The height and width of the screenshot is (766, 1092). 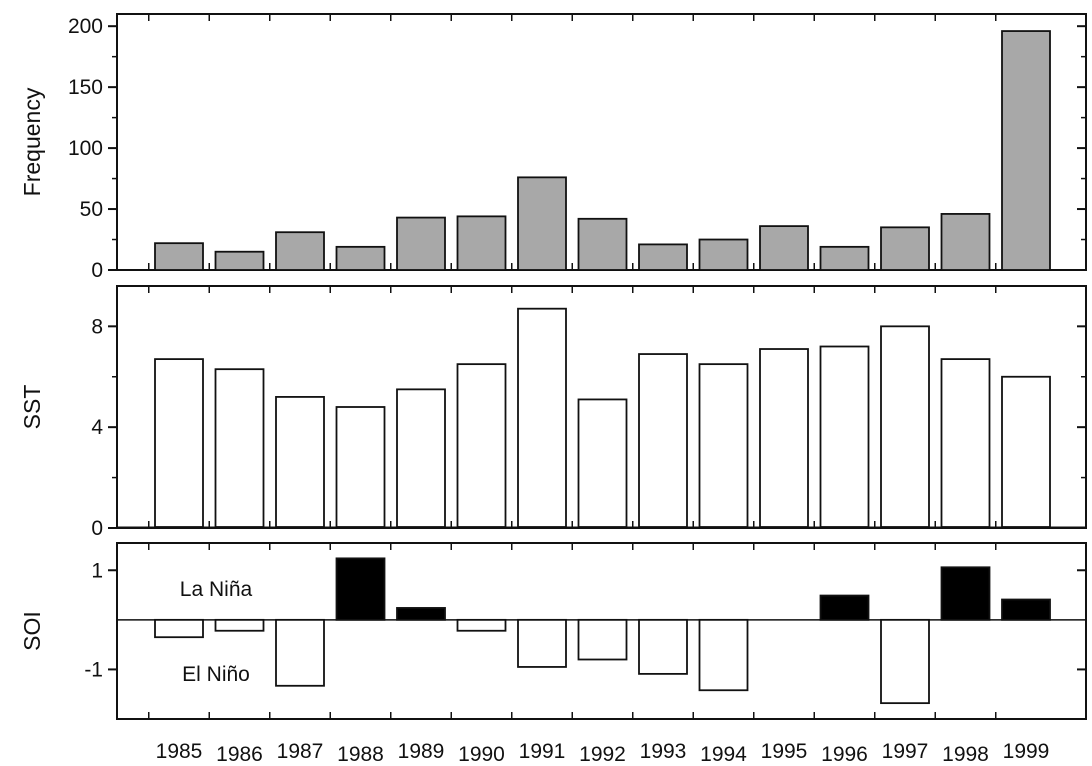 What do you see at coordinates (481, 625) in the screenshot?
I see `bar-soi-1990` at bounding box center [481, 625].